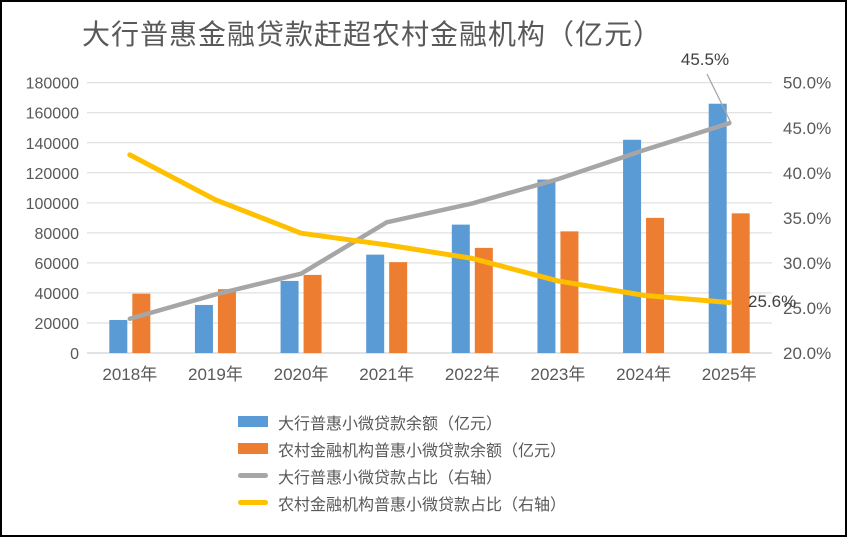 This screenshot has height=537, width=847. What do you see at coordinates (52, 114) in the screenshot?
I see `axis-tick-label: 160000` at bounding box center [52, 114].